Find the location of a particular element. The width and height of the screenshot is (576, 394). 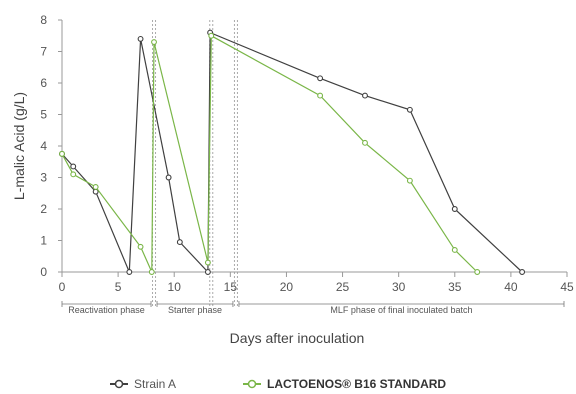

legend-item-1: Strain A is located at coordinates (143, 384).